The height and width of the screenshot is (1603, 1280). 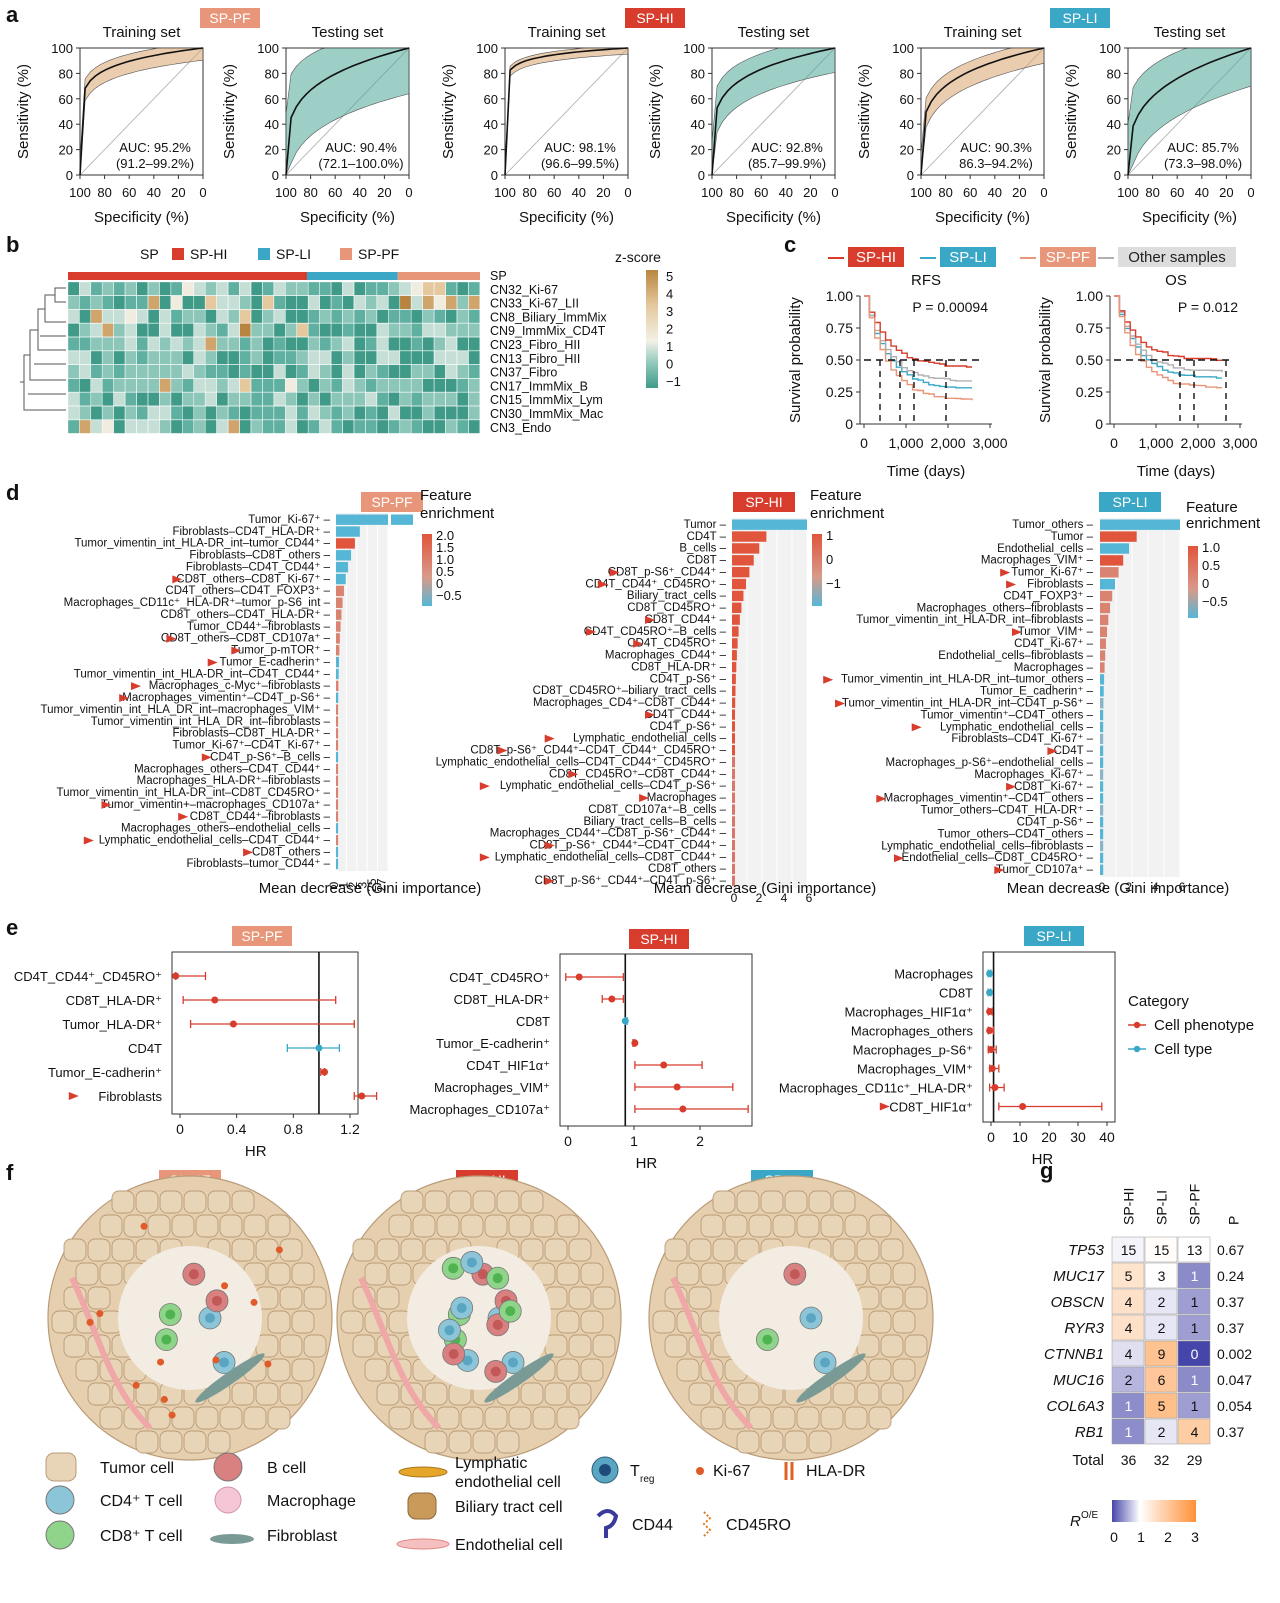 I want to click on tick-label: 60, so click(x=66, y=99).